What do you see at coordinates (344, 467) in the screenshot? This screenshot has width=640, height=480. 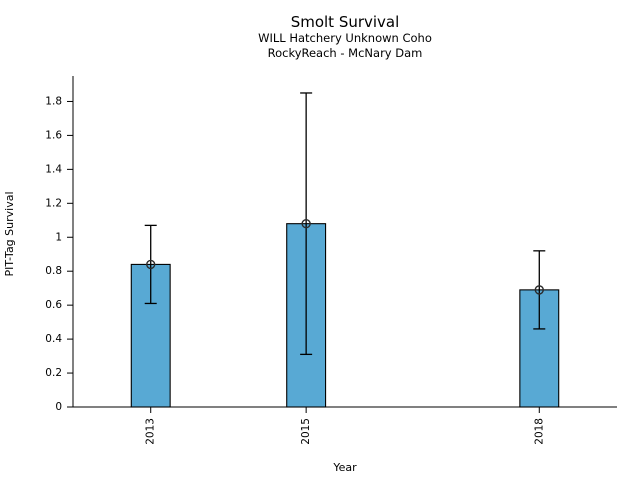 I see `x-axis-label: Year` at bounding box center [344, 467].